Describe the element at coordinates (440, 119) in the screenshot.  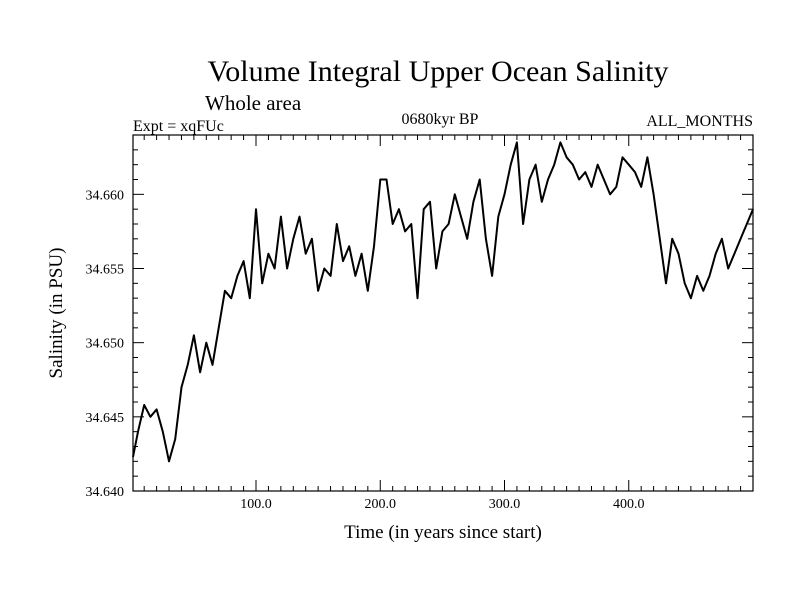
I see `period-label: 0680kyr BP` at that location.